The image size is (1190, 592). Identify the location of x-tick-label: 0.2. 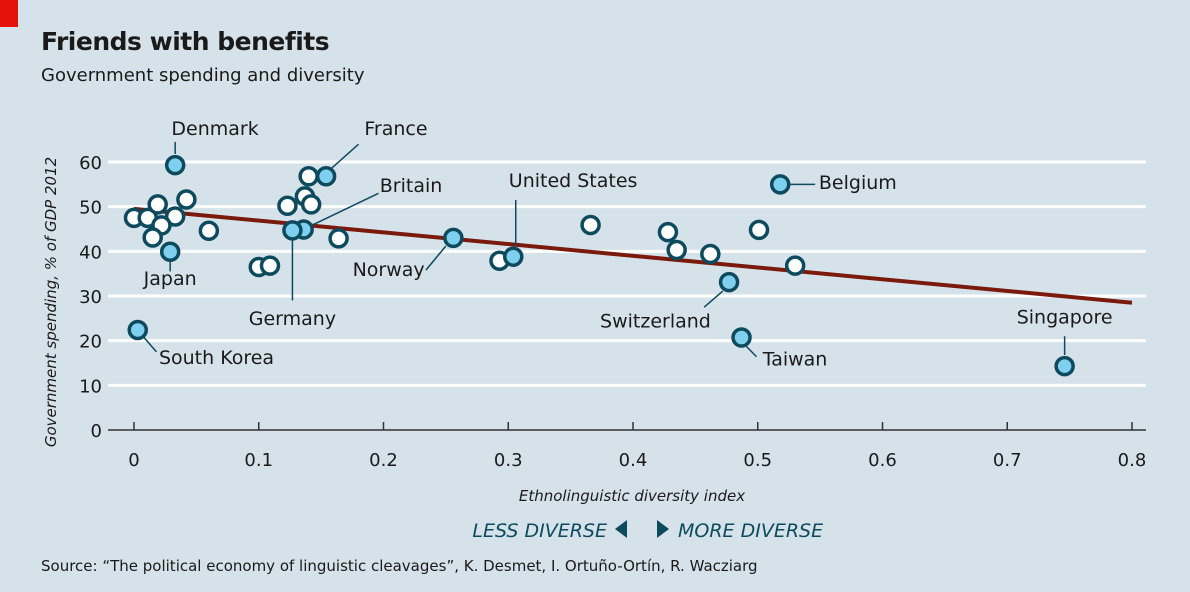
(383, 460).